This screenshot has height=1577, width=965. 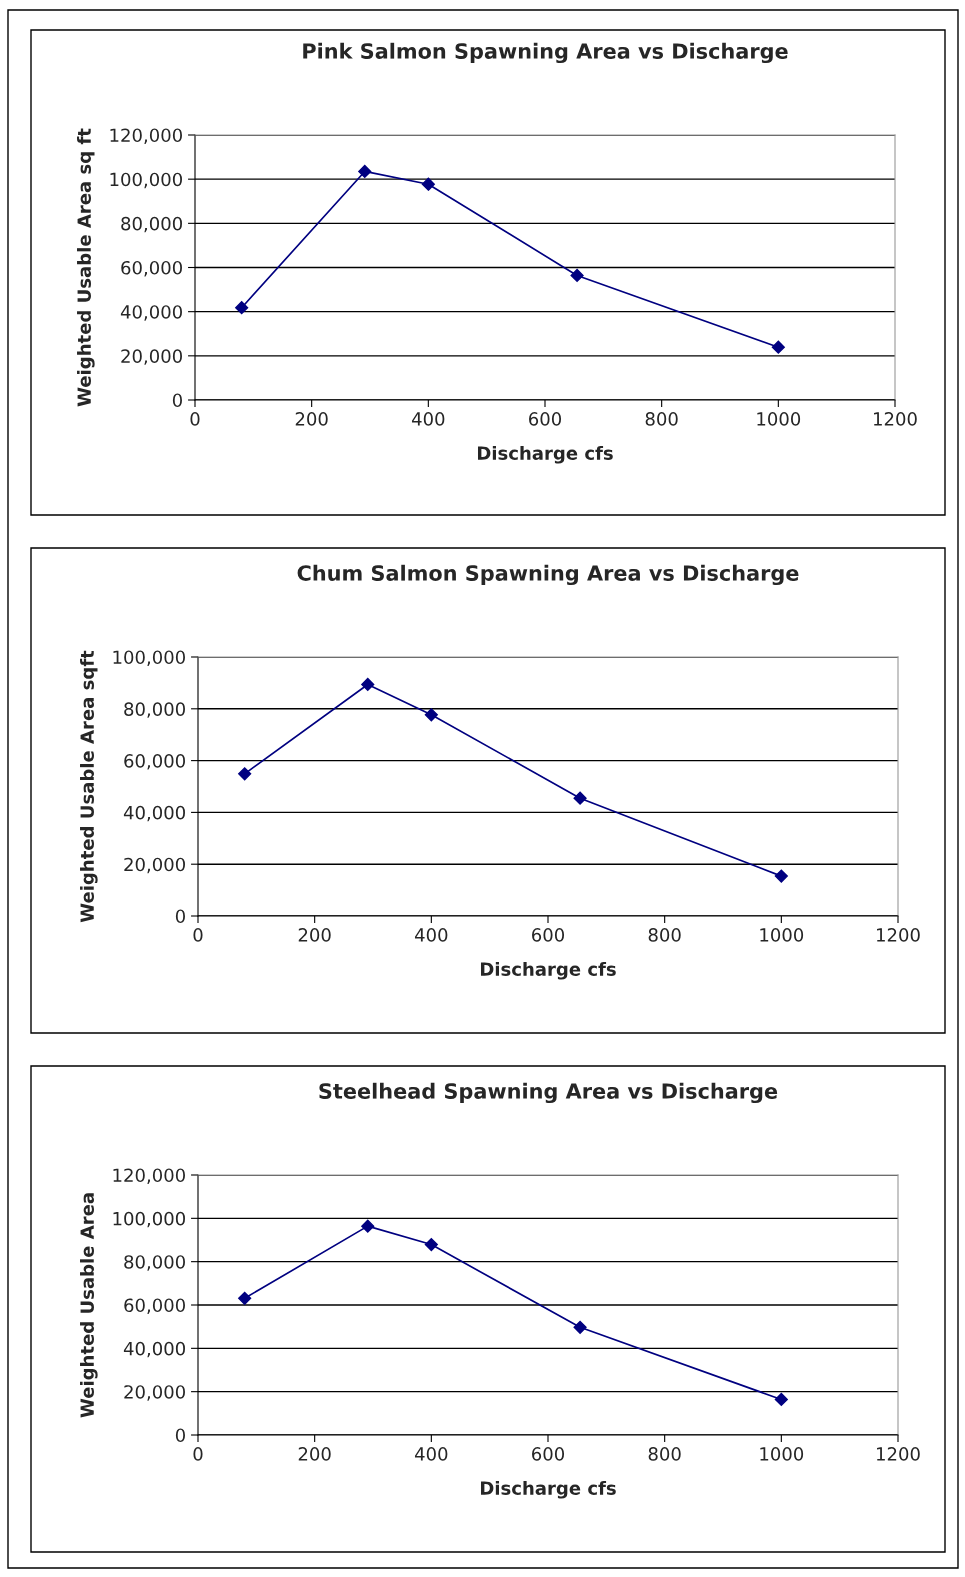 I want to click on chart-title: Chum Salmon Spawning Area vs Discharge, so click(x=548, y=575).